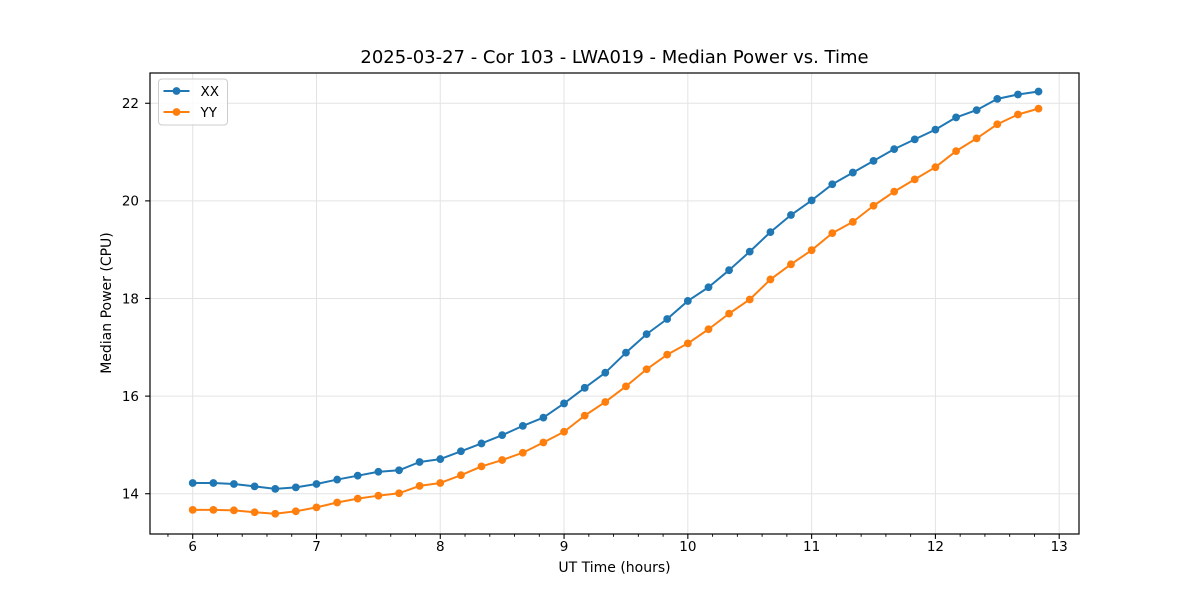  Describe the element at coordinates (440, 547) in the screenshot. I see `x-tick-label: 8` at that location.